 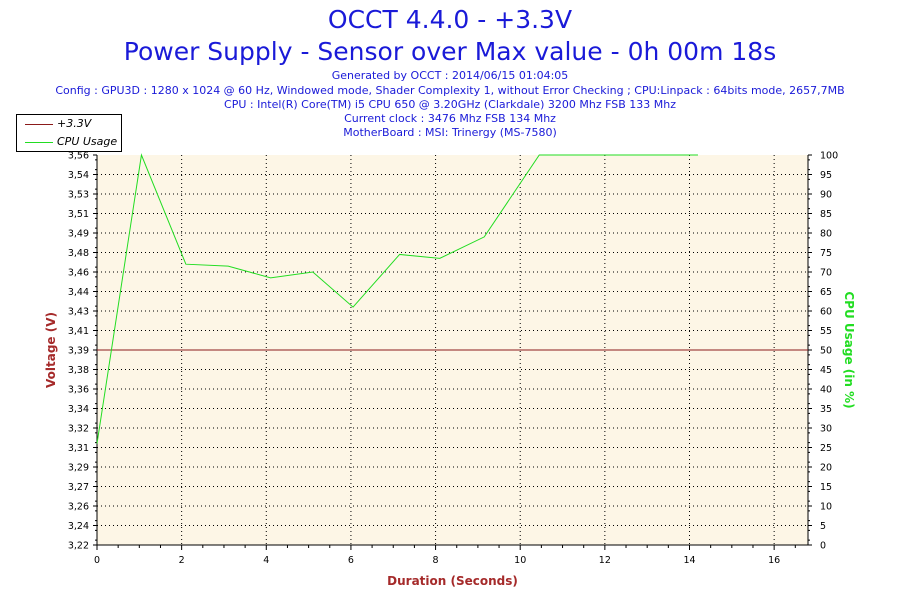 I want to click on x-tick-label: 4, so click(x=266, y=560).